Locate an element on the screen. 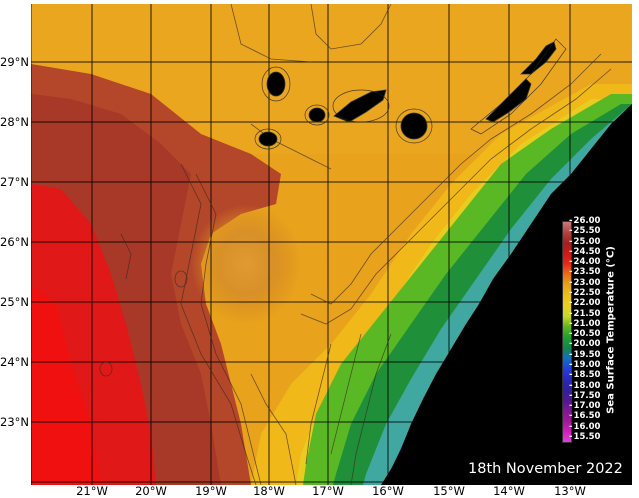  lat-label: 26°N is located at coordinates (14, 242).